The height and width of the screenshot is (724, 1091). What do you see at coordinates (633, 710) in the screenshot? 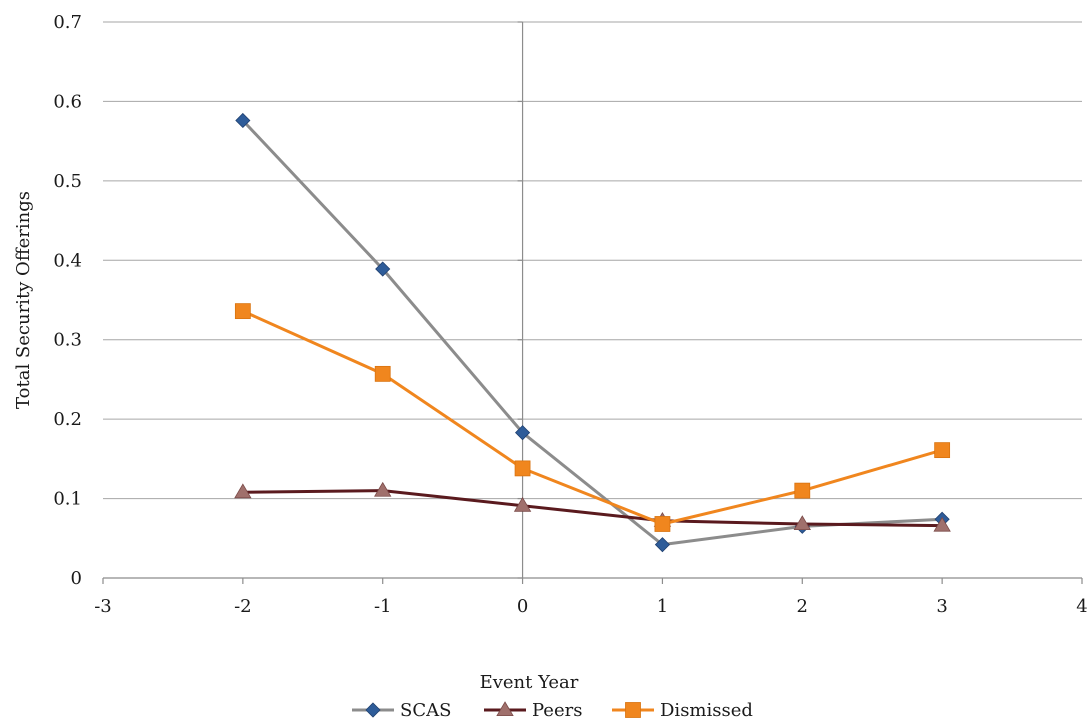
I see `legend-marker-dismissed` at bounding box center [633, 710].